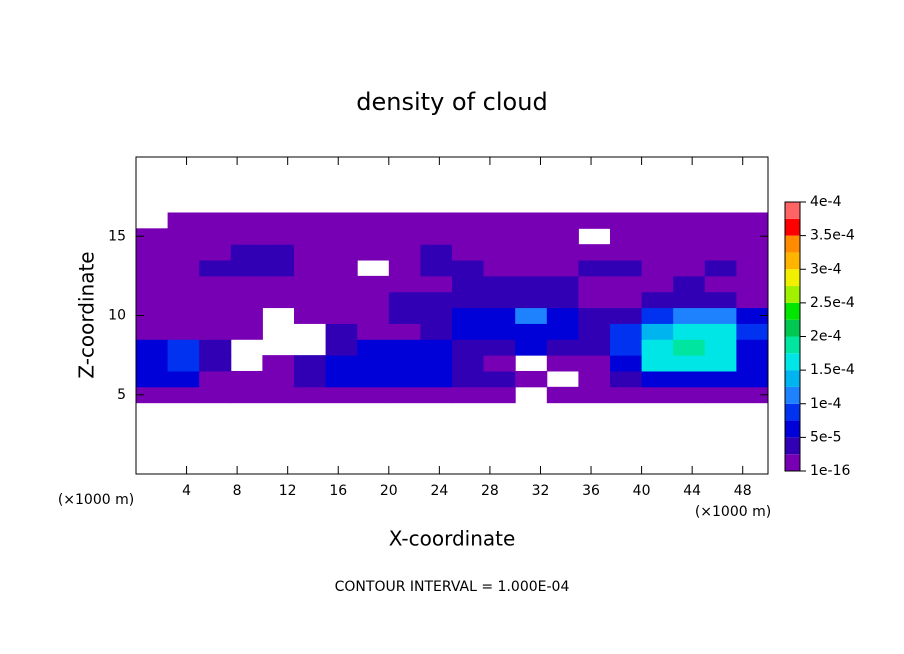 The width and height of the screenshot is (904, 654). What do you see at coordinates (186, 491) in the screenshot?
I see `x-tick-label: 4` at bounding box center [186, 491].